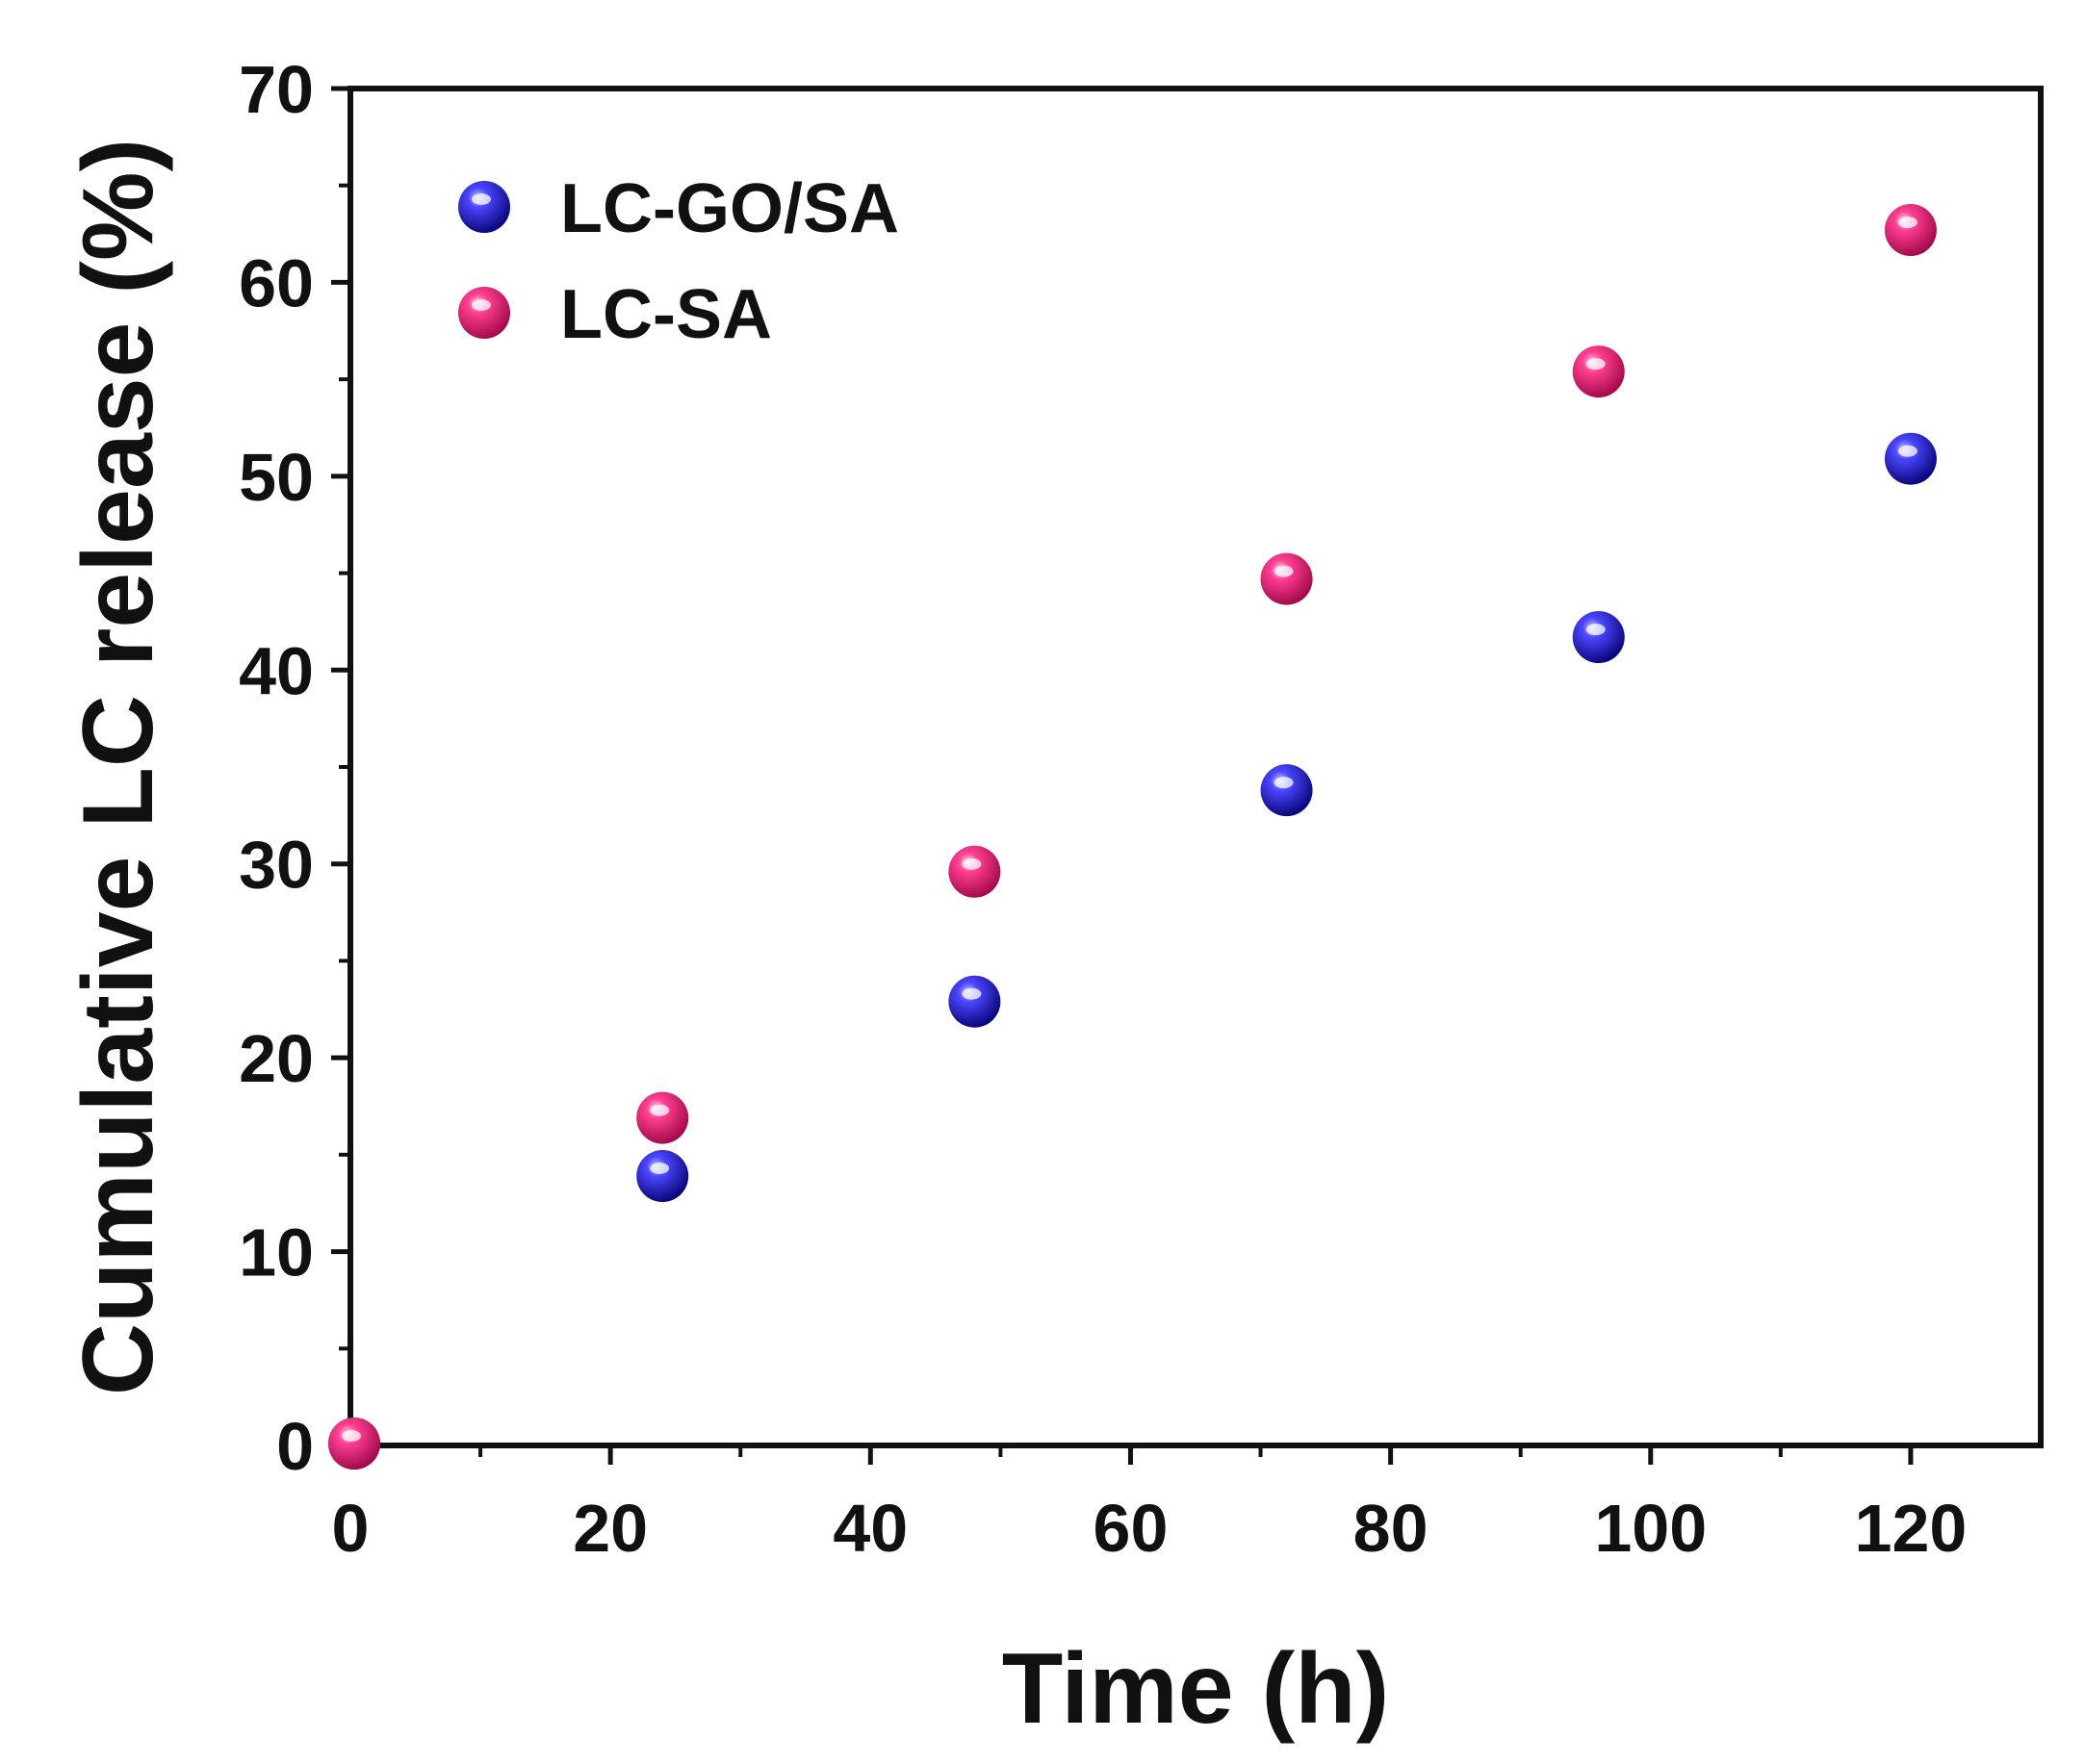 The image size is (2085, 1764). I want to click on x-tick-label: 20, so click(611, 1528).